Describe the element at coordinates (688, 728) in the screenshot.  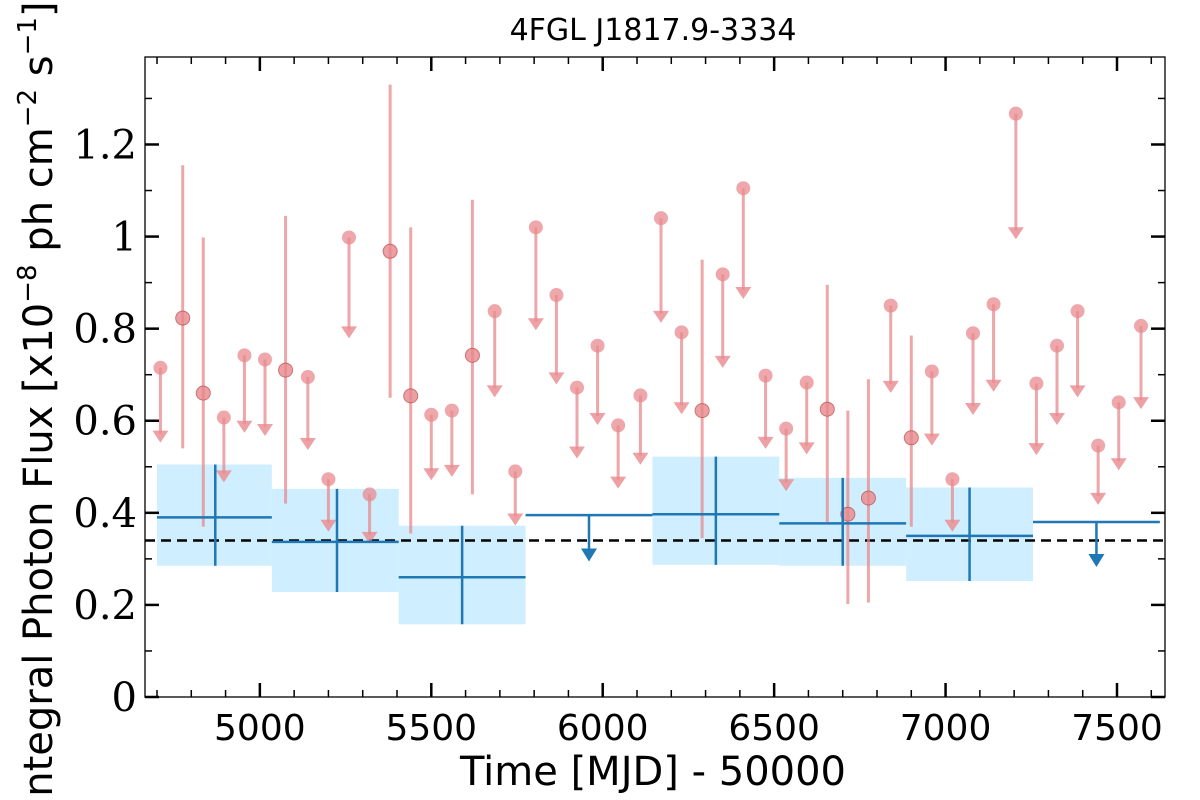
I see `x-tick-labels: 5000 5500 6000 6500 7000 7500` at that location.